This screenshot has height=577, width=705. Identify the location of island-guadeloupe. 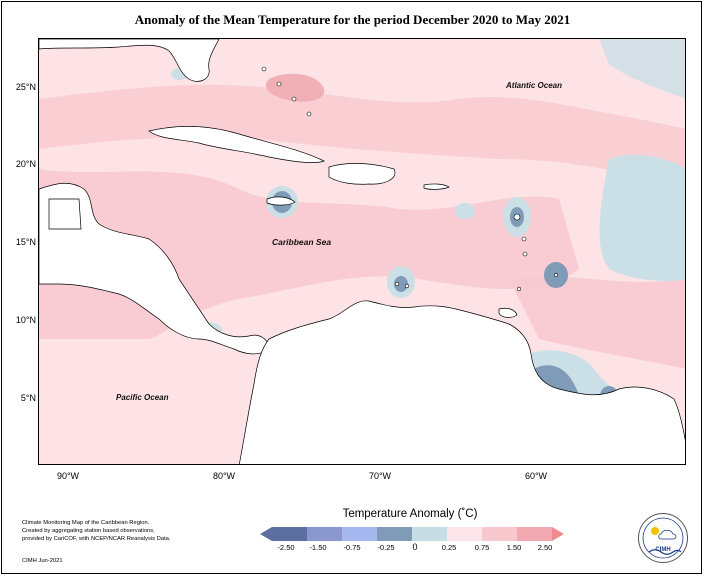
(517, 217).